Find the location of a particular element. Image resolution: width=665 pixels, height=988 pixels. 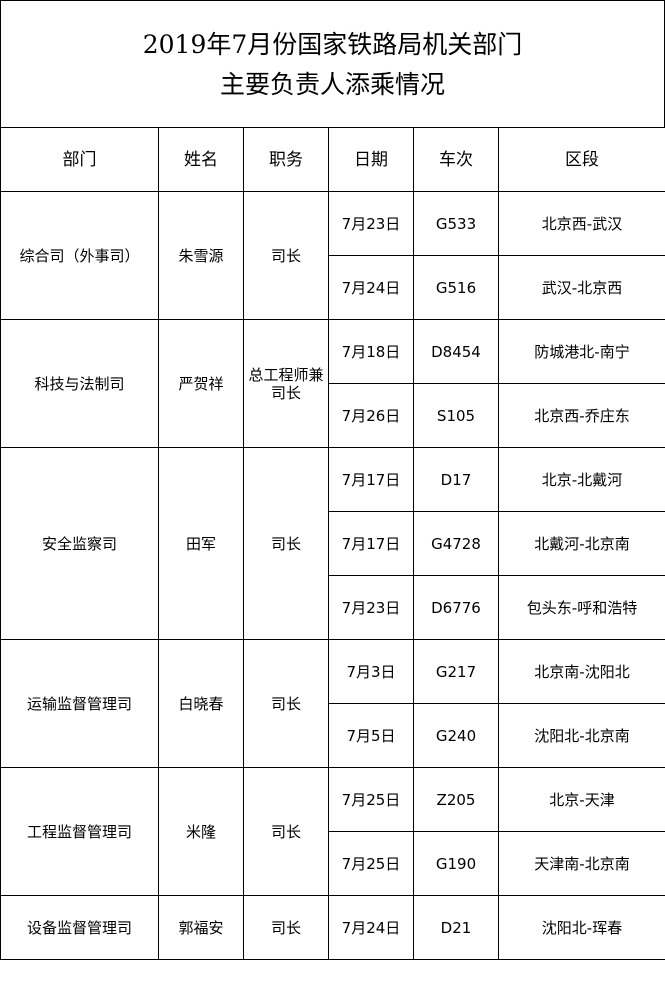

header-date: 日期 is located at coordinates (371, 159).